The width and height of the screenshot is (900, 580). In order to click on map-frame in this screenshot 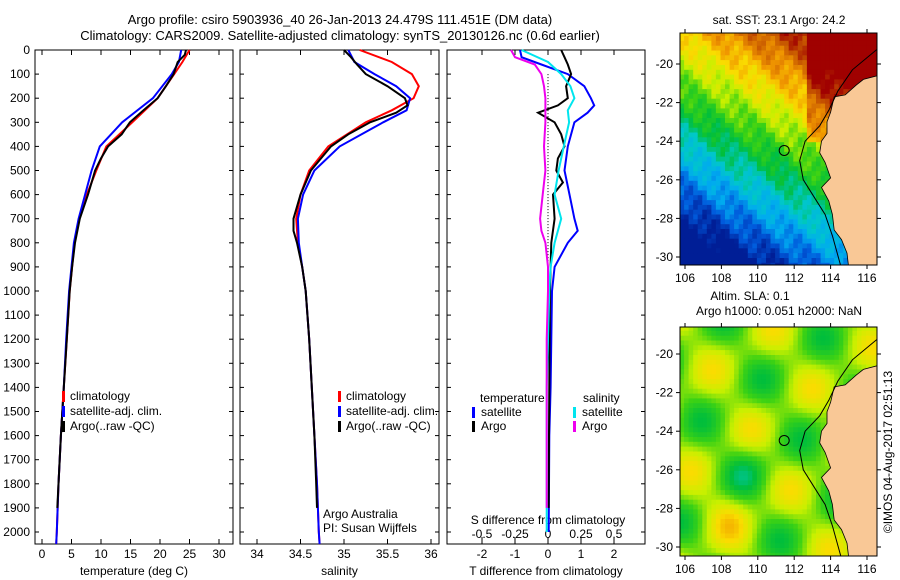, I will do `click(778, 441)`.